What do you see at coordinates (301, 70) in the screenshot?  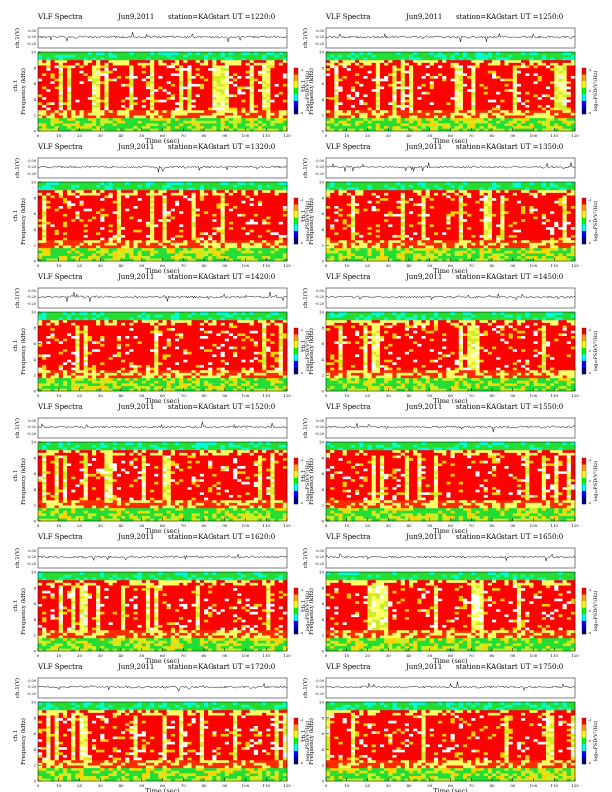 I see `colorbar-tick-label: -4` at bounding box center [301, 70].